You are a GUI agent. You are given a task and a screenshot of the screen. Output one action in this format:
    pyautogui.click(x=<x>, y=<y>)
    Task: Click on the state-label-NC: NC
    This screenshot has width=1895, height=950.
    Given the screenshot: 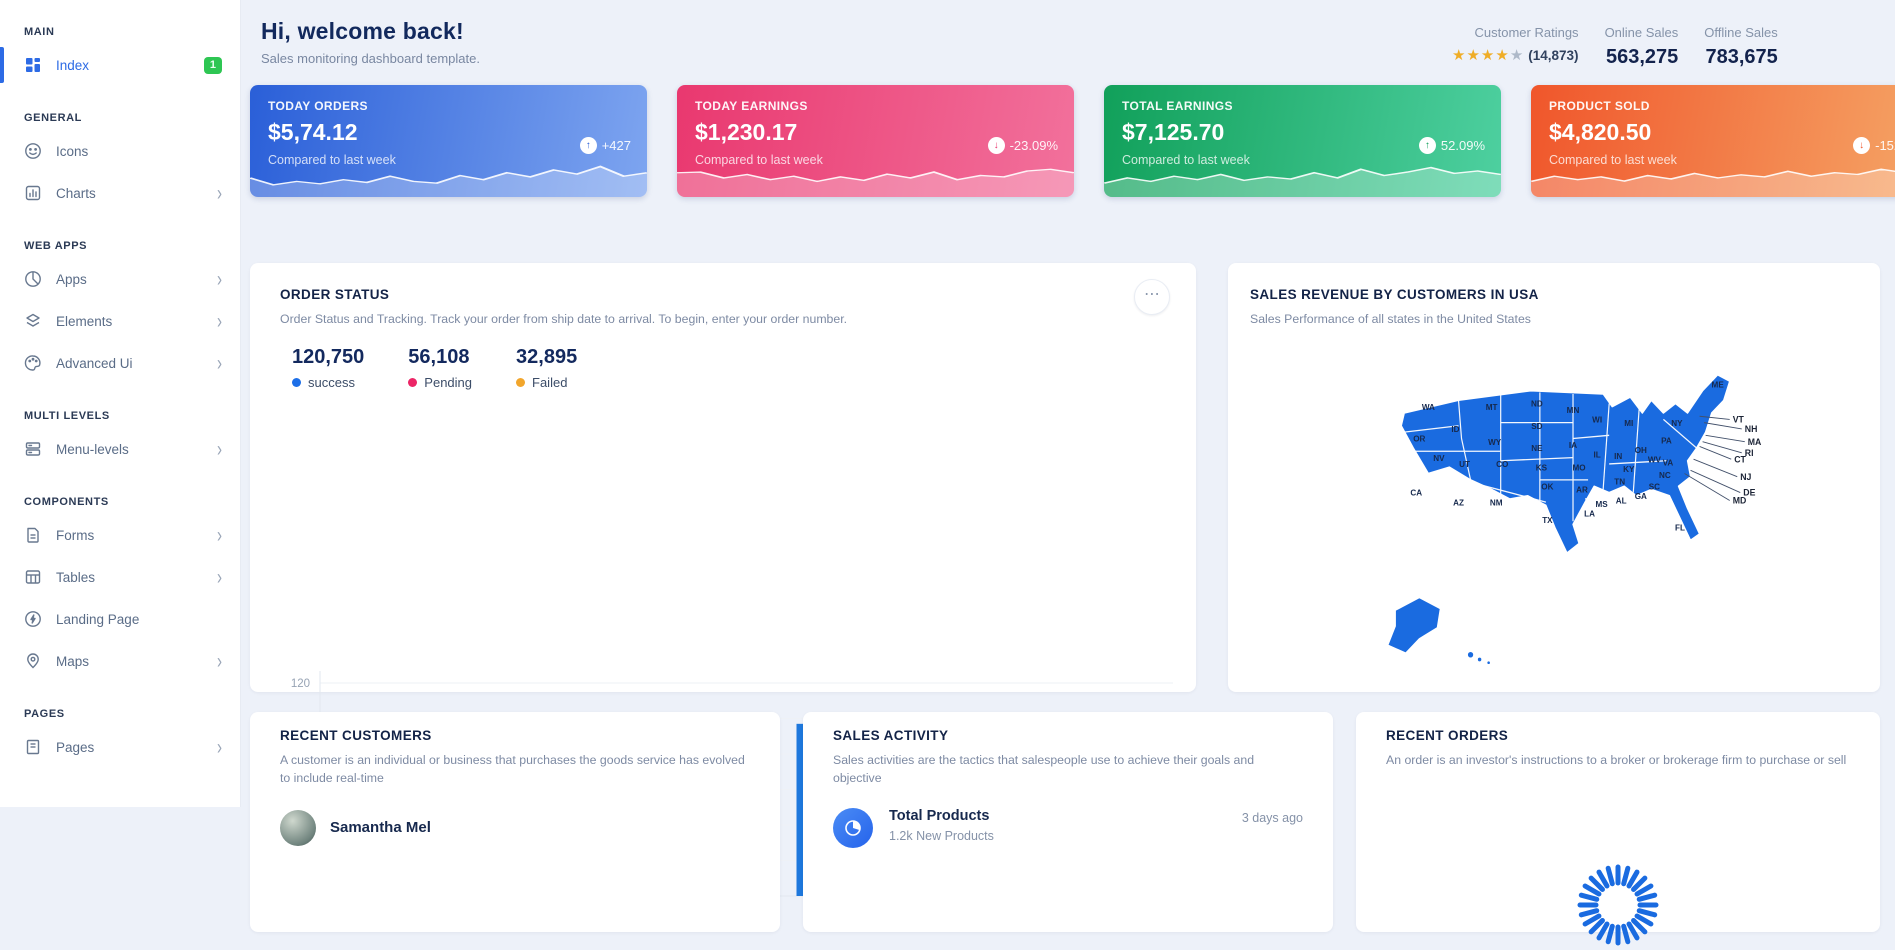 What is the action you would take?
    pyautogui.click(x=1665, y=475)
    